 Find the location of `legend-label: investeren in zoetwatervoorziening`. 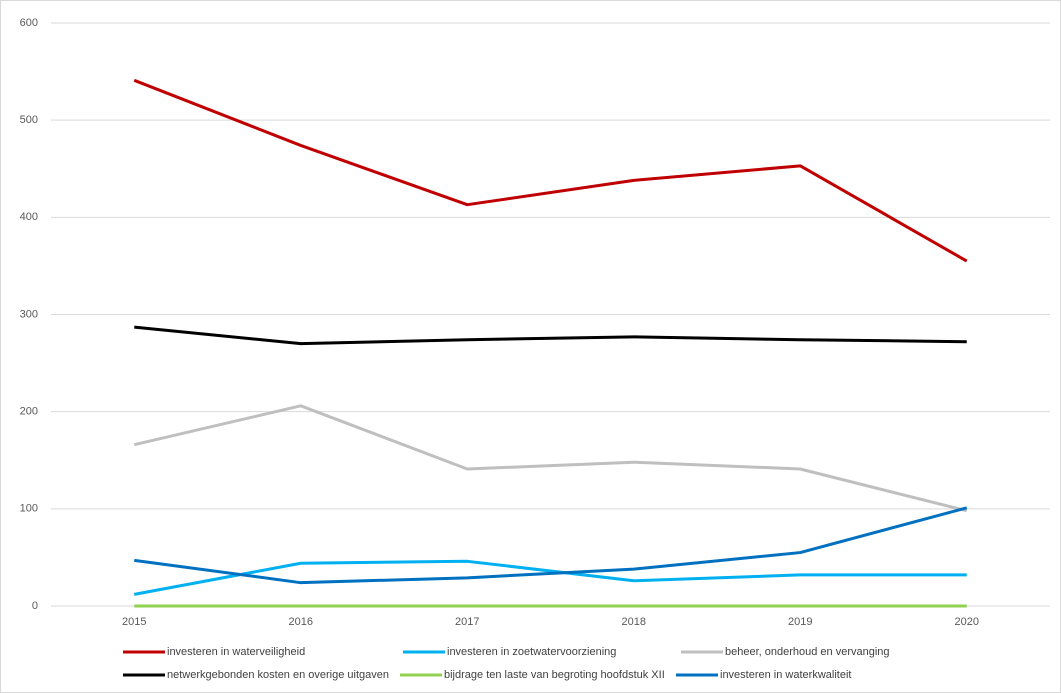

legend-label: investeren in zoetwatervoorziening is located at coordinates (531, 652).